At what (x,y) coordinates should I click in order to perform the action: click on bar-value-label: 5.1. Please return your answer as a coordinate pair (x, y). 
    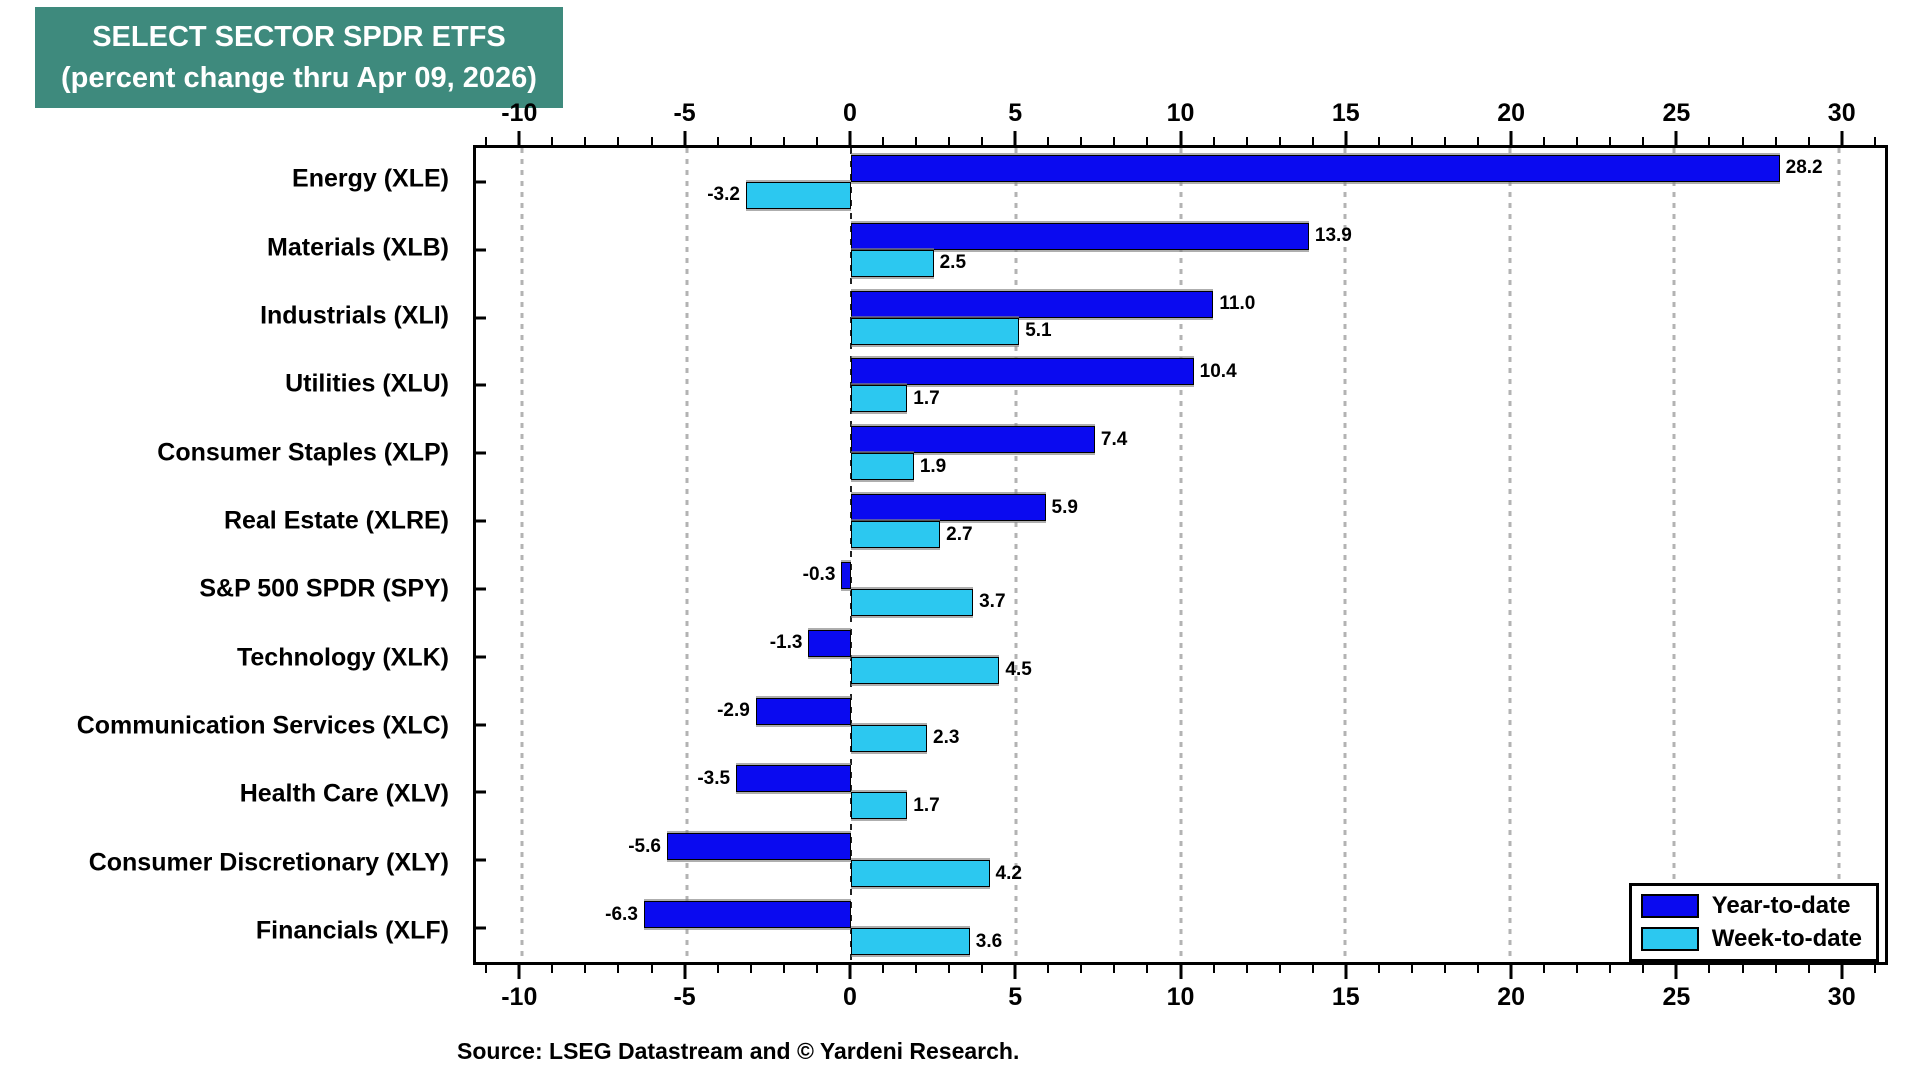
    Looking at the image, I should click on (1038, 331).